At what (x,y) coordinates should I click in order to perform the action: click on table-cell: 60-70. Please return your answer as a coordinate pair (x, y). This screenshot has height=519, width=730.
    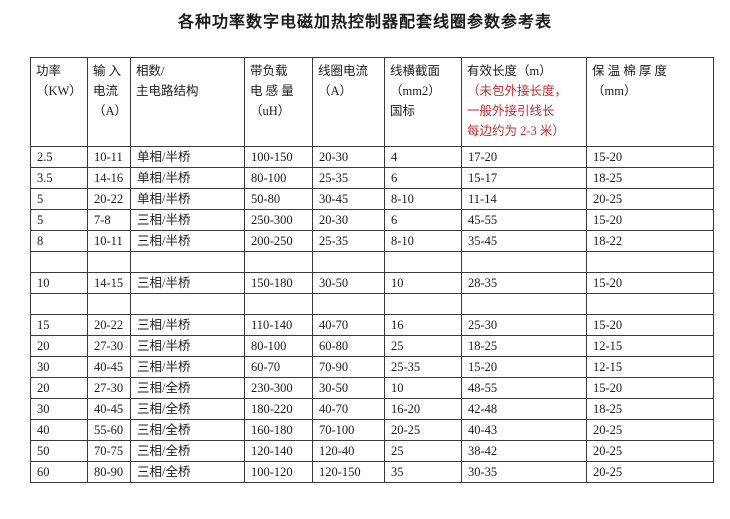
    Looking at the image, I should click on (278, 367).